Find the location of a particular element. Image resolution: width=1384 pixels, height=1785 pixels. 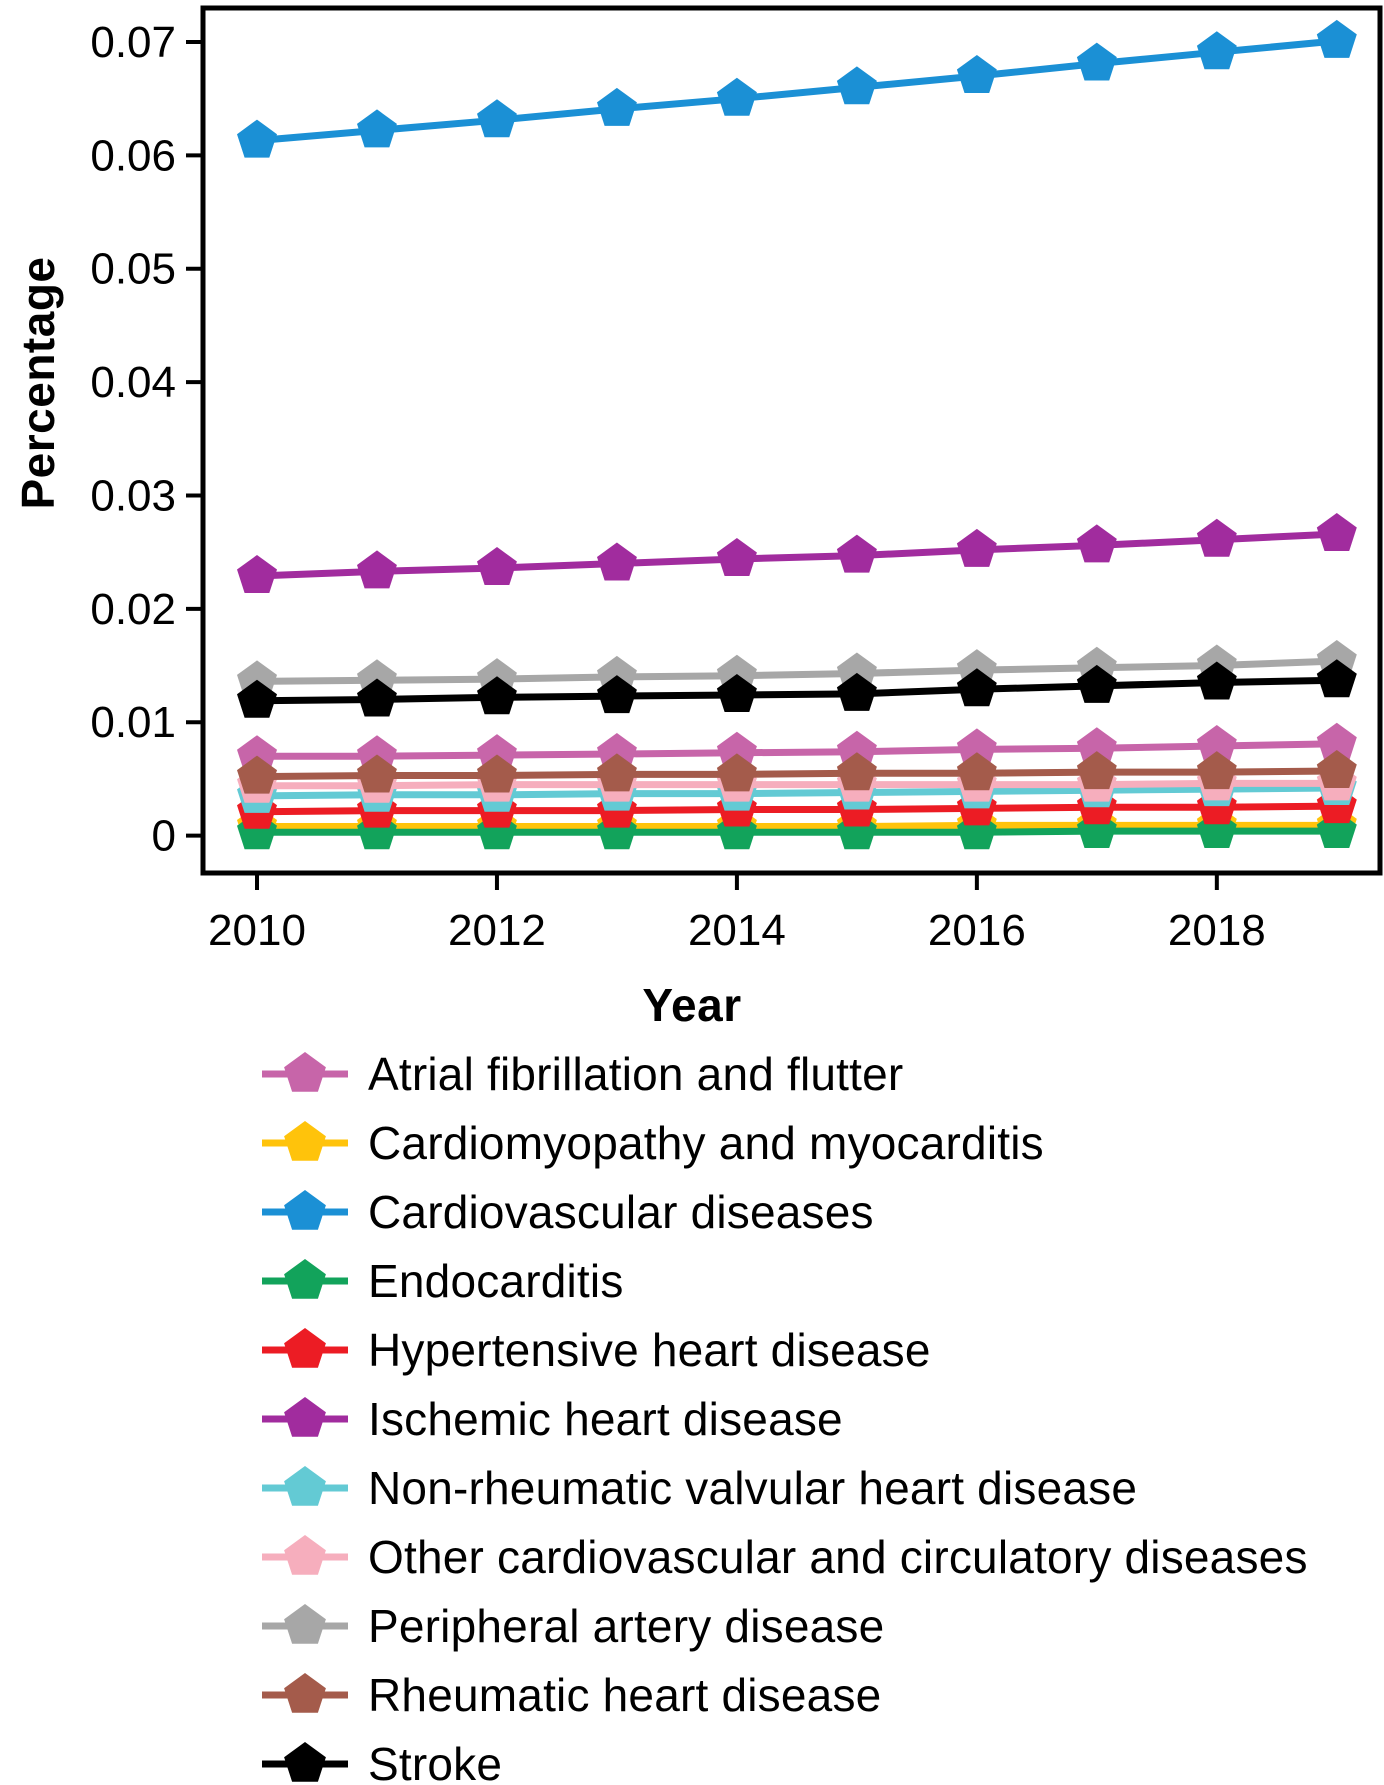

x-tick-label: 2012 is located at coordinates (497, 930).